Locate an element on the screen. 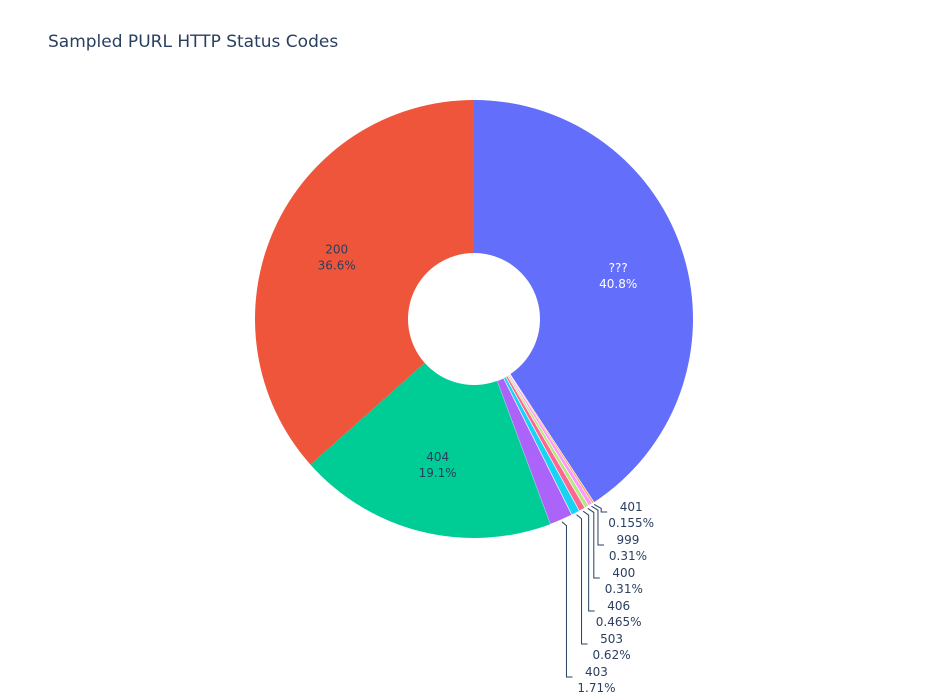 This screenshot has height=700, width=947. leader-lines is located at coordinates (584, 591).